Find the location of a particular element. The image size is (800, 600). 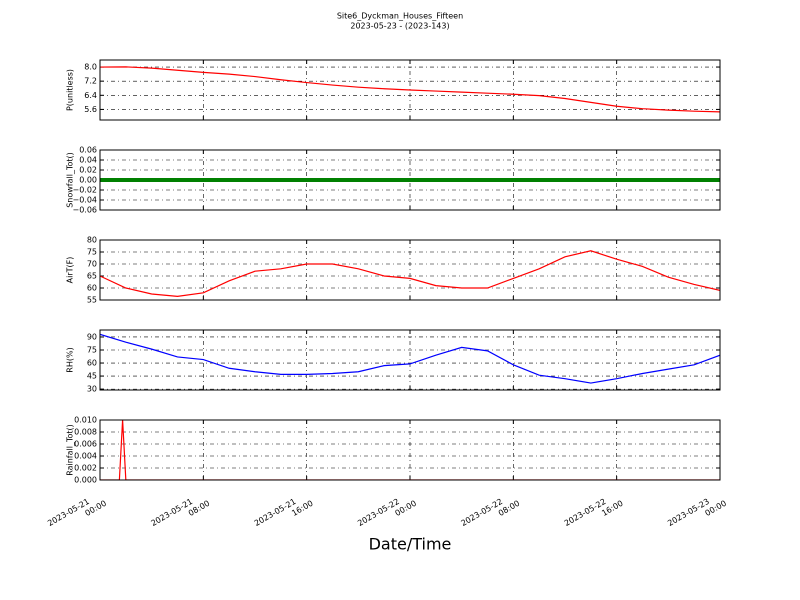

y-tick-label: −0.04 is located at coordinates (84, 200).